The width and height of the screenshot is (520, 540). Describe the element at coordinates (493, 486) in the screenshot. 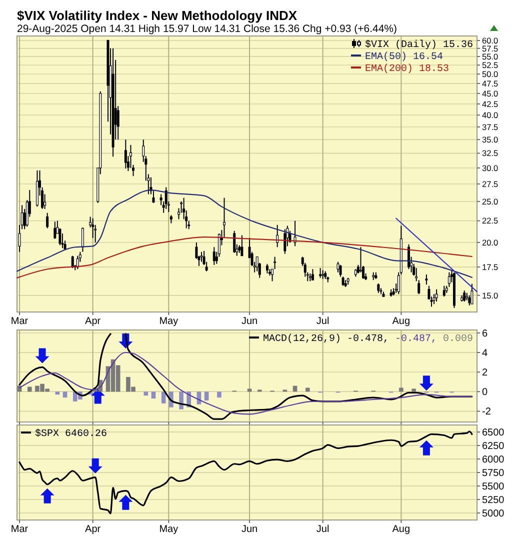

I see `y-tick-label: 5500` at that location.